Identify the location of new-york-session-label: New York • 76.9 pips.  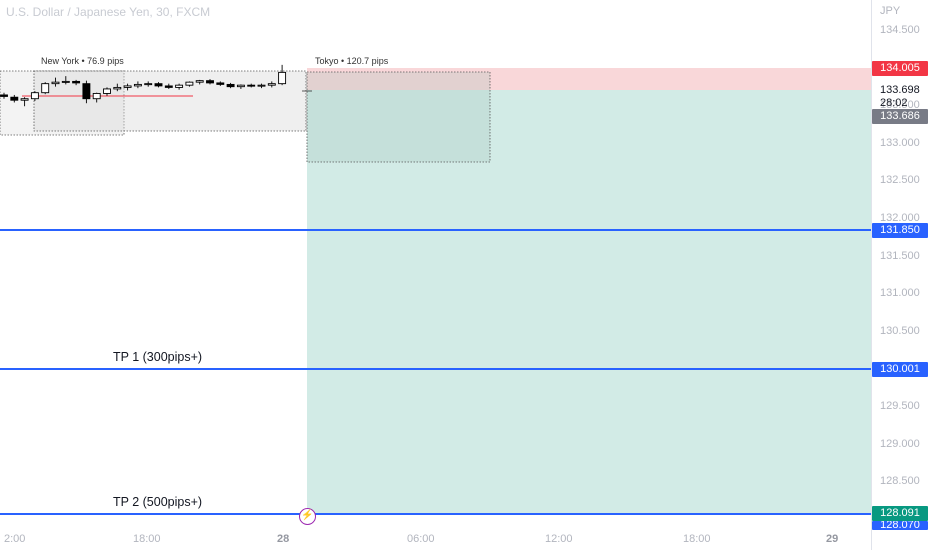
(82, 61).